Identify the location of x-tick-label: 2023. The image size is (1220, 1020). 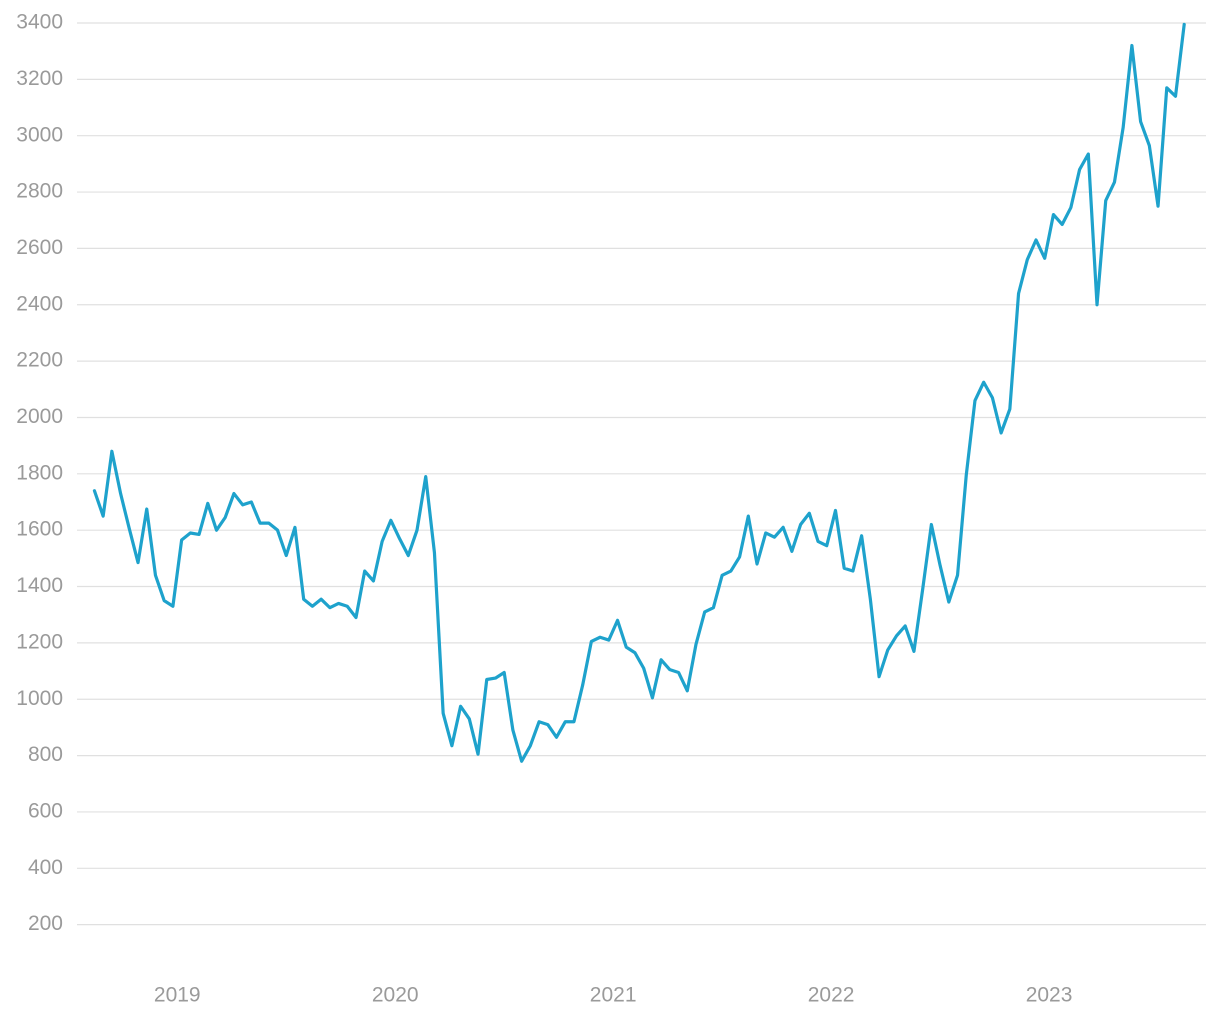
(1049, 995).